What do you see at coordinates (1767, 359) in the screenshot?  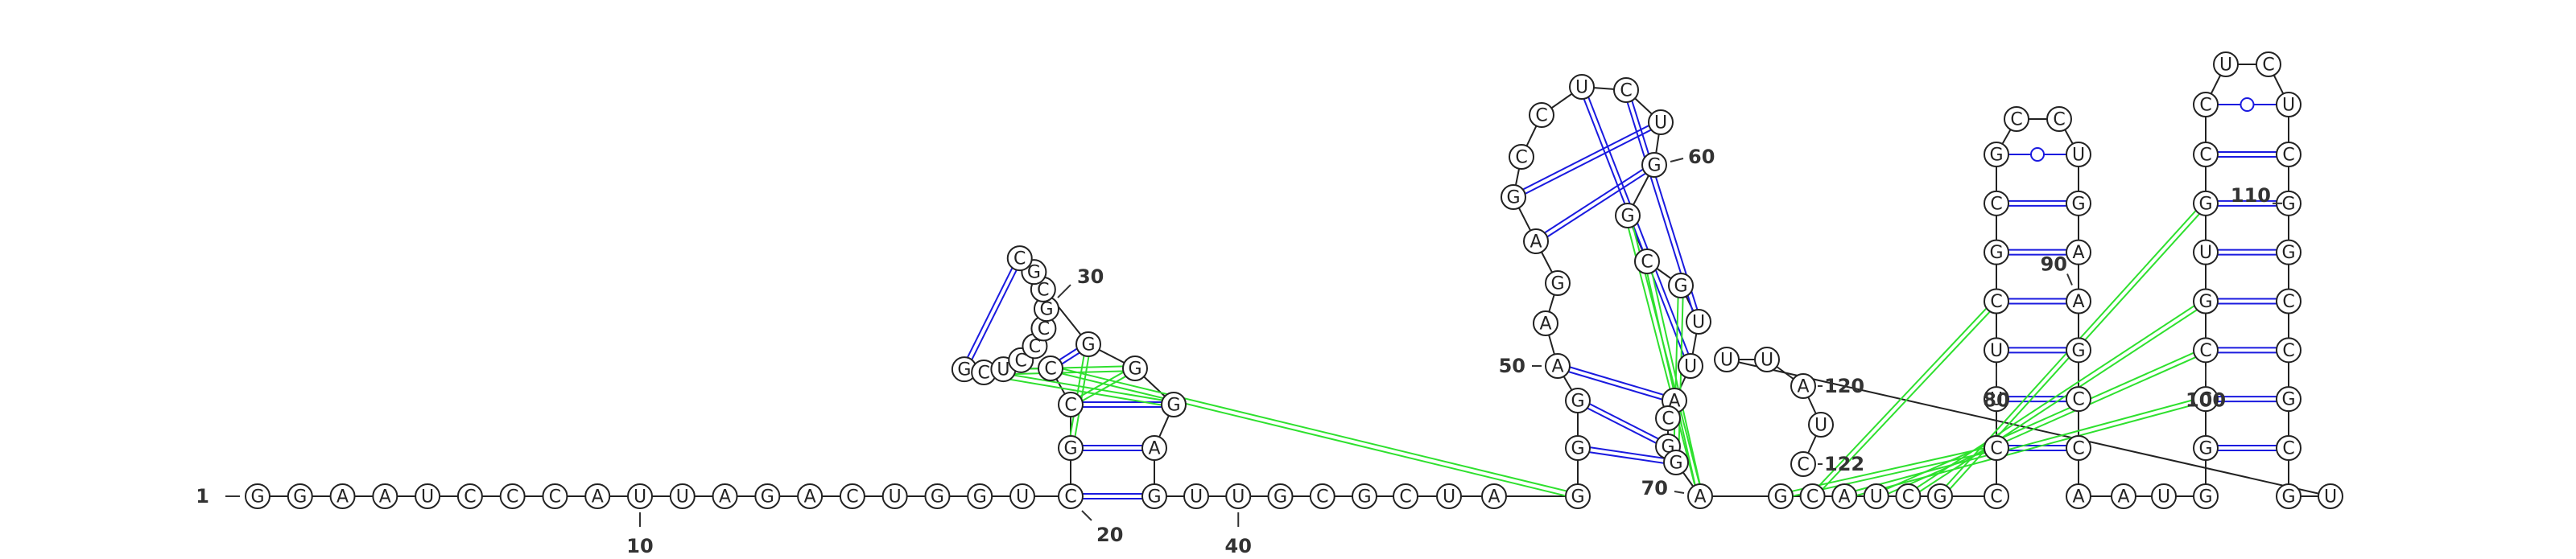 I see `nucleotide-119: U` at bounding box center [1767, 359].